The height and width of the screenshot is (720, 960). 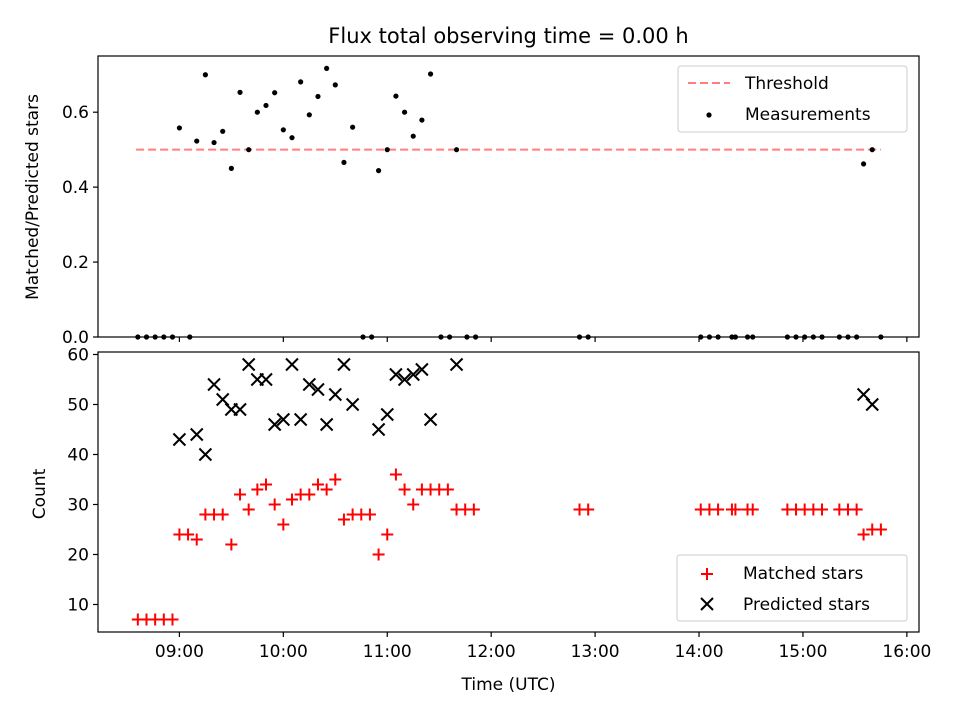 I want to click on y-tick-label: 0.4, so click(x=75, y=188).